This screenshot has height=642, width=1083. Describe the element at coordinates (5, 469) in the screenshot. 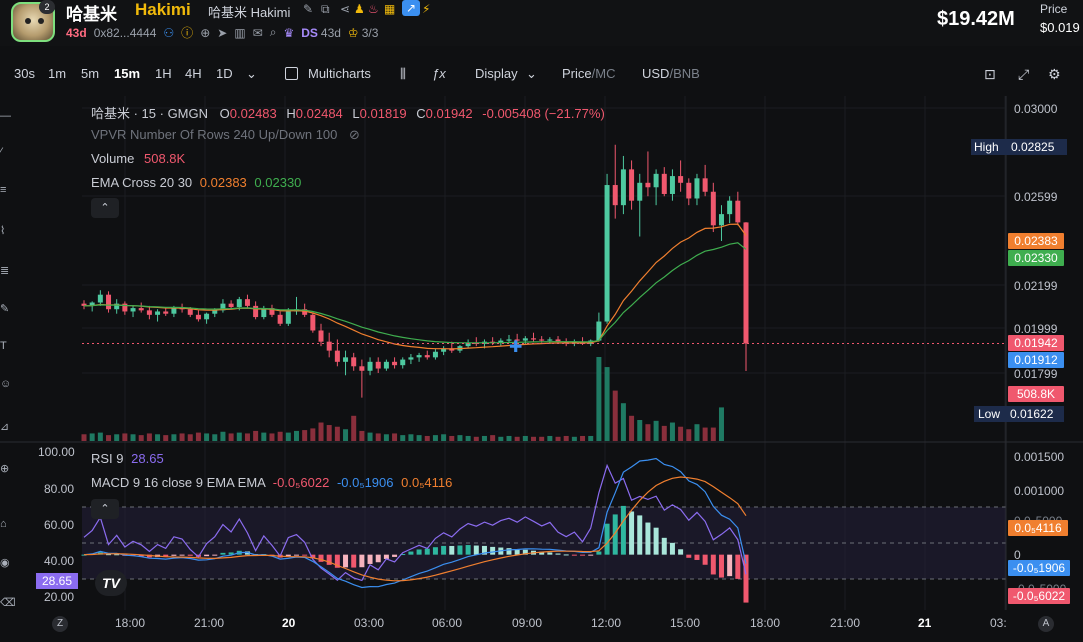

I see `zoom-tool-icon: ⊕` at that location.